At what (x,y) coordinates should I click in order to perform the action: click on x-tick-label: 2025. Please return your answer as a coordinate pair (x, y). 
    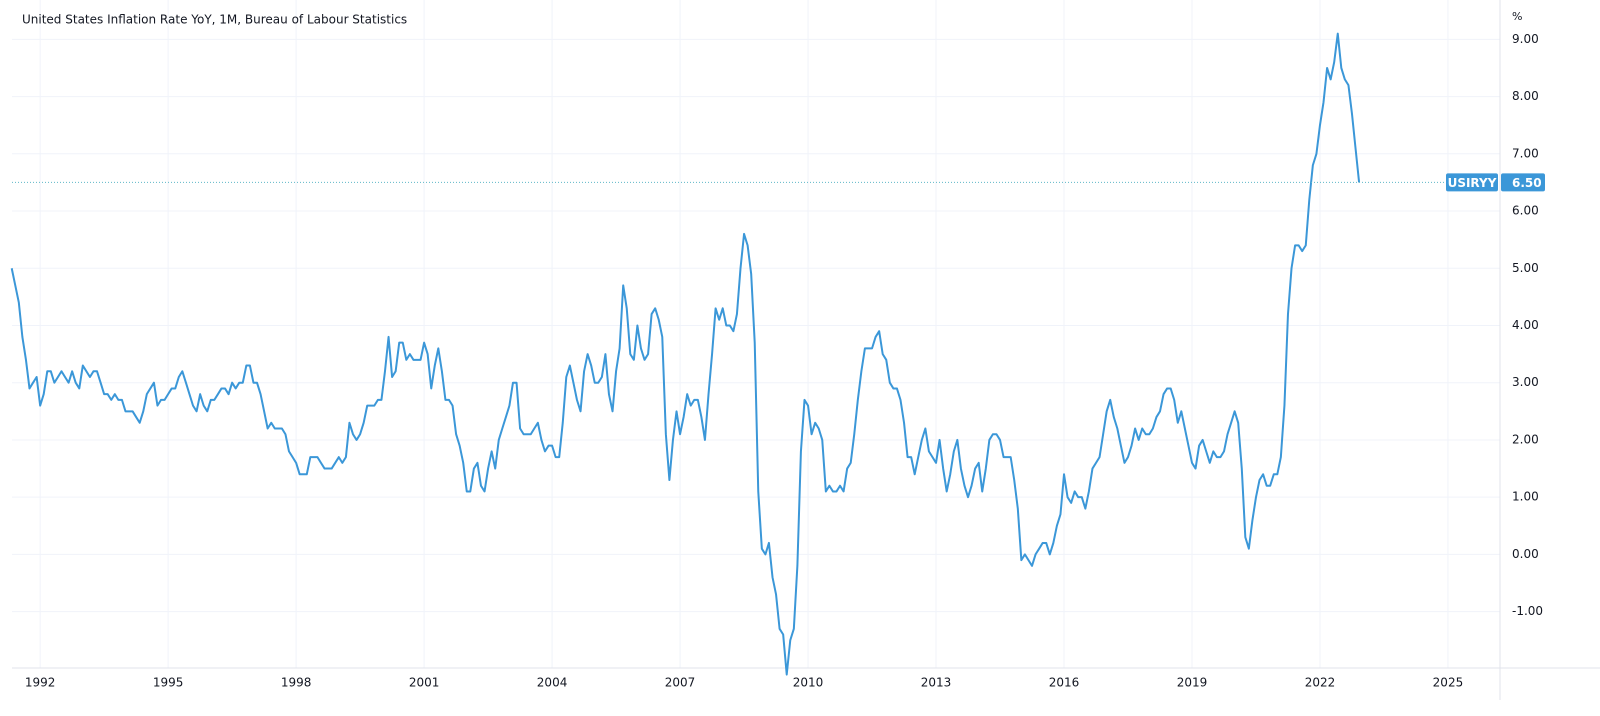
    Looking at the image, I should click on (1448, 683).